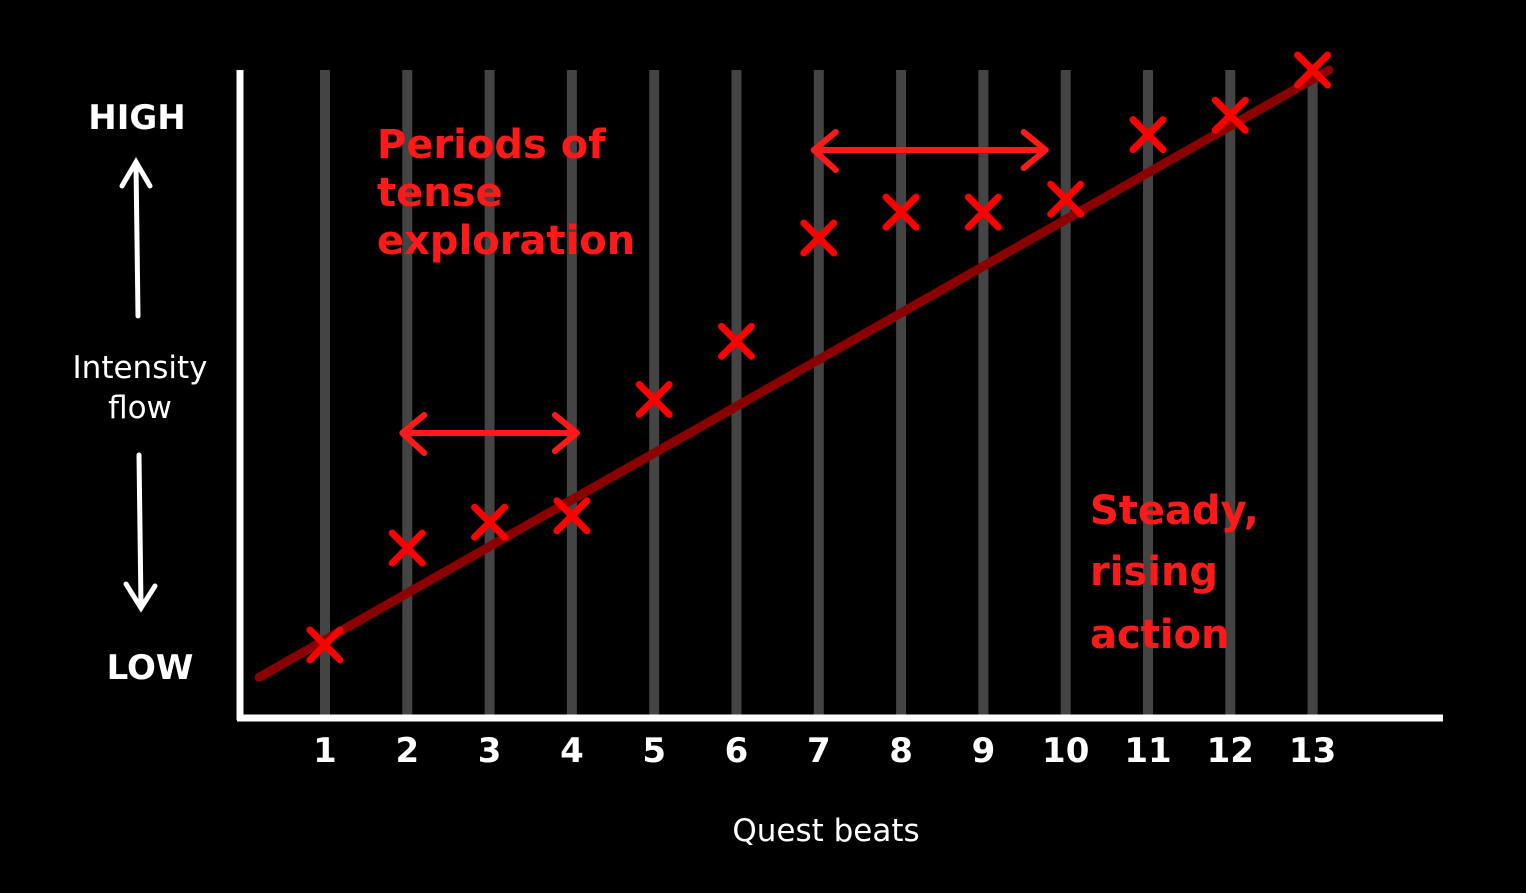  Describe the element at coordinates (440, 193) in the screenshot. I see `annotation-line: tense` at that location.